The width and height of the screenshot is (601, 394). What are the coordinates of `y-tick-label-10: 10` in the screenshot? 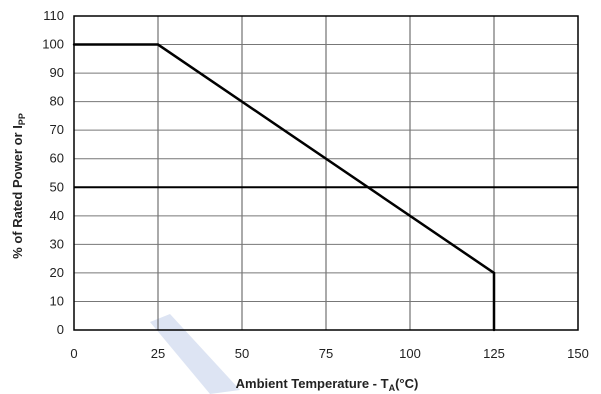 It's located at (57, 300).